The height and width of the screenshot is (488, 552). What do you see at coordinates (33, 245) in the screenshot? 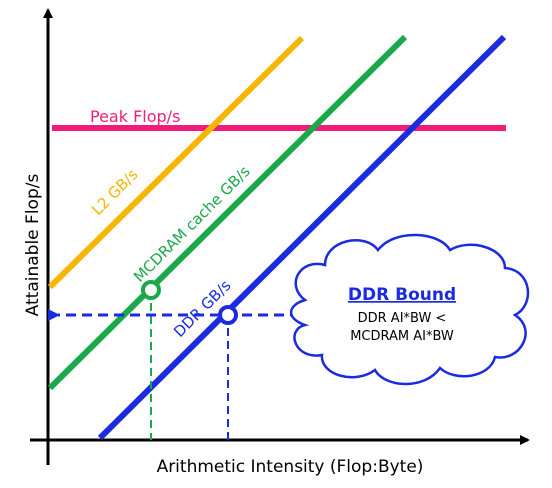
I see `y-axis-label: Attainable Flop/s` at bounding box center [33, 245].